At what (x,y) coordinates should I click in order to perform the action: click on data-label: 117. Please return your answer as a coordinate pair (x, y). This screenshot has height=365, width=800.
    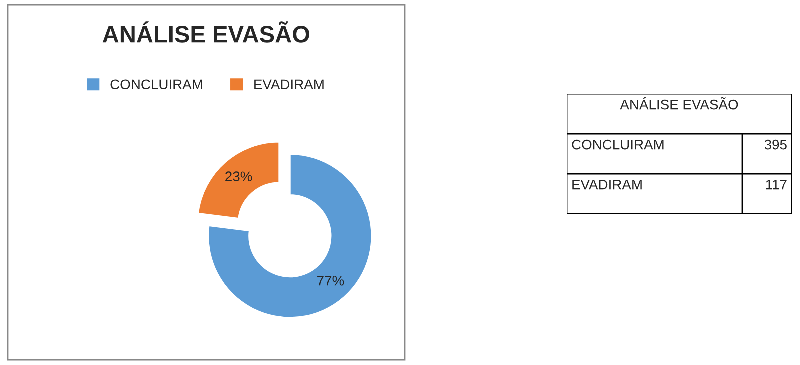
    Looking at the image, I should click on (776, 185).